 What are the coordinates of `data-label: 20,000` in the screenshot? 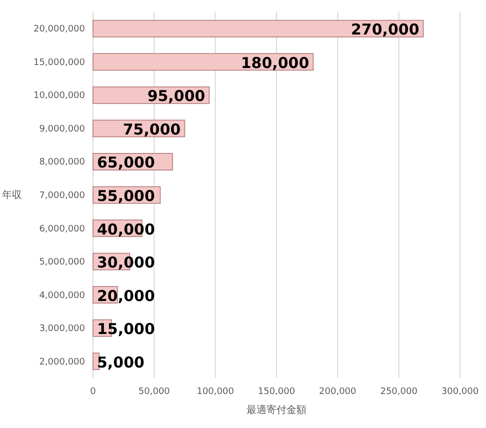 It's located at (126, 295).